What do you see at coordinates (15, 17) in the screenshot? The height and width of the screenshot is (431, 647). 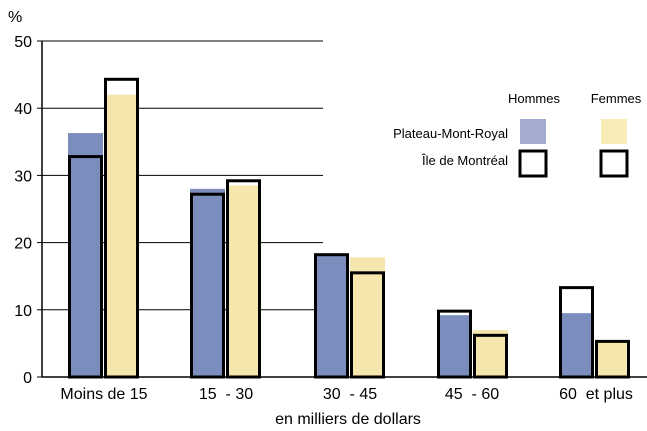 I see `y-axis-unit-label: %` at bounding box center [15, 17].